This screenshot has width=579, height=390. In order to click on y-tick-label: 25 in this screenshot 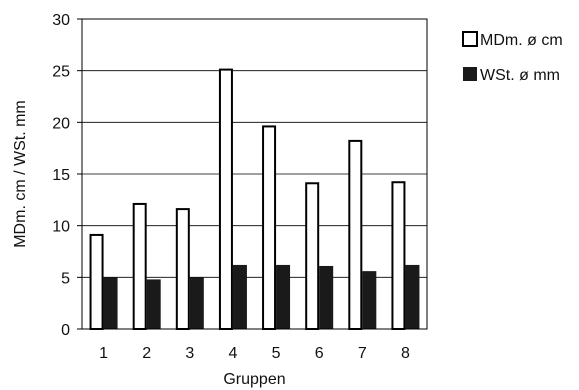, I will do `click(61, 72)`.